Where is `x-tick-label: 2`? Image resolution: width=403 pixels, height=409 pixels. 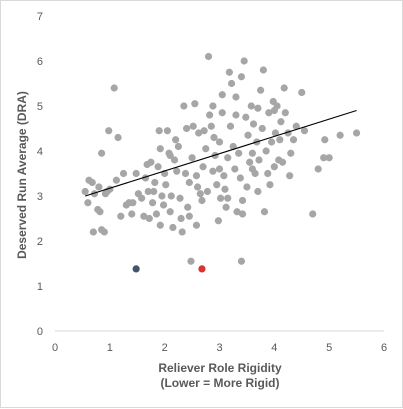
x-tick-label: 2 is located at coordinates (165, 348).